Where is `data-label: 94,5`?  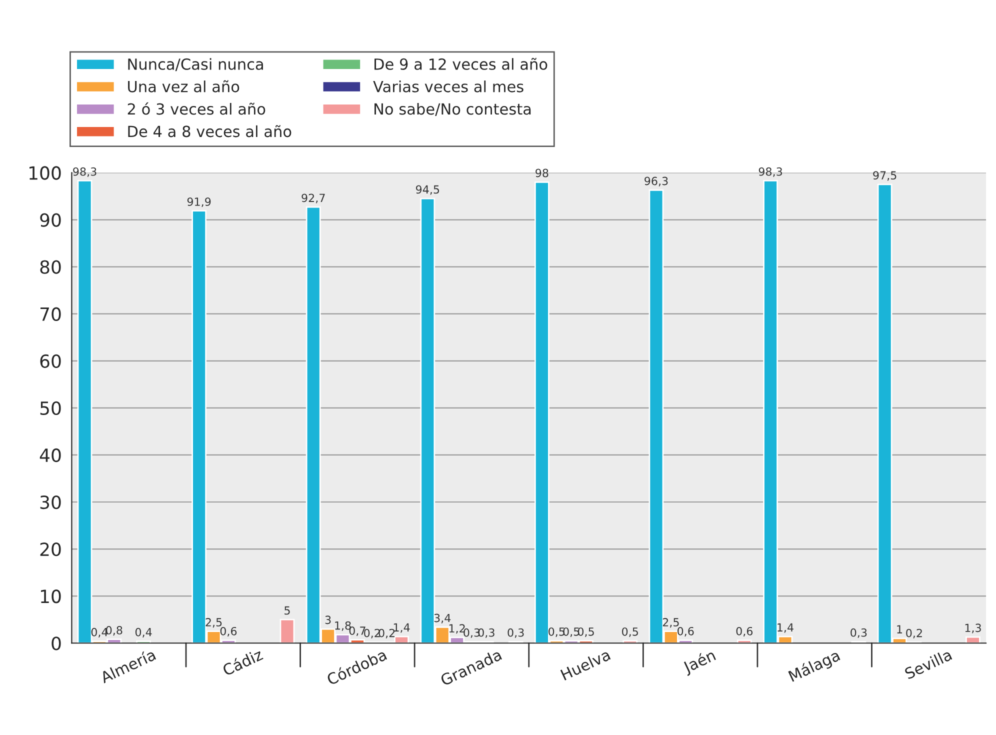 data-label: 94,5 is located at coordinates (428, 190).